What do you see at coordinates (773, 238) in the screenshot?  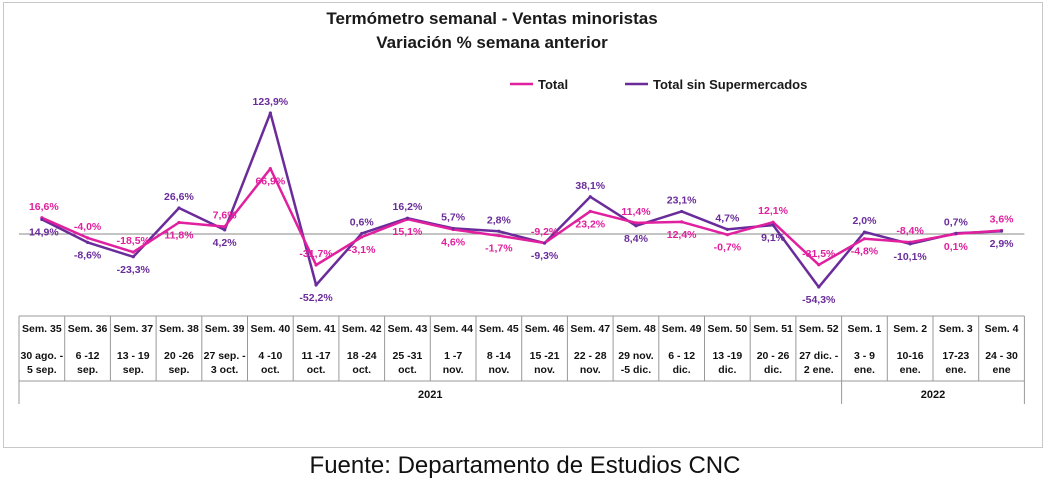 I see `data-label-total-sin-supermercados-16: 9,1%` at bounding box center [773, 238].